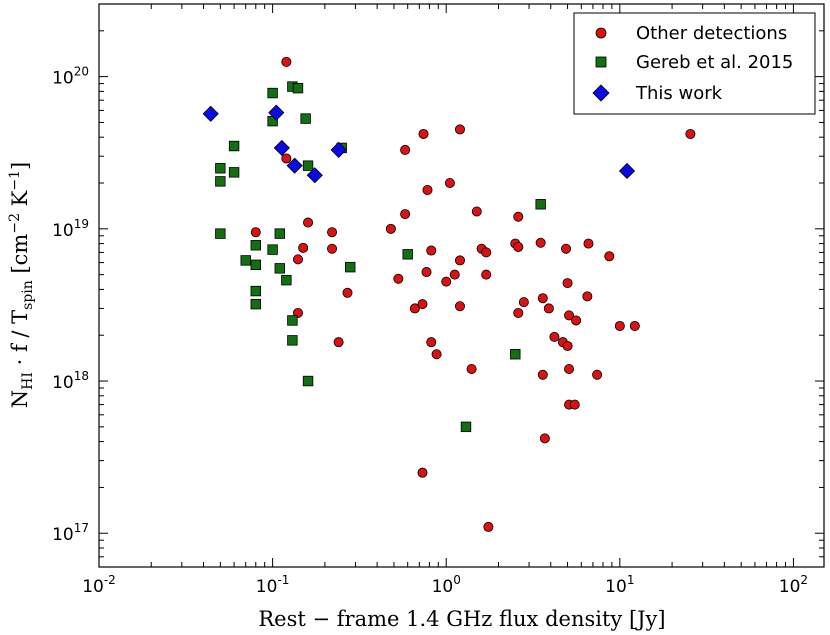  Describe the element at coordinates (21, 285) in the screenshot. I see `y-axis-label: NHI · f / Tspin [cm−2 K−1]` at that location.